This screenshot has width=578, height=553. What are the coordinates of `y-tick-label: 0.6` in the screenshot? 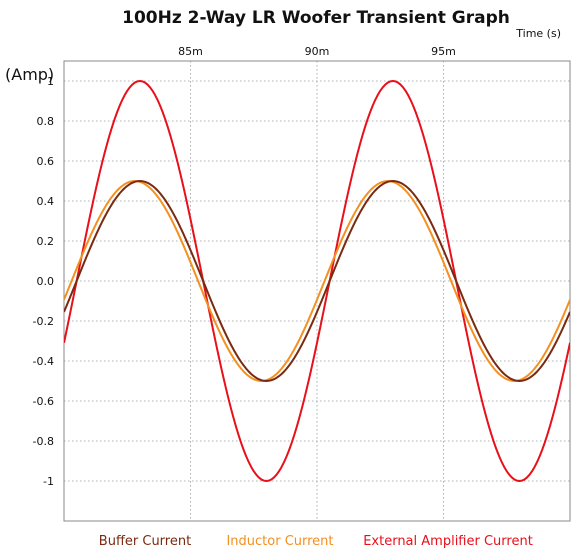 It's located at (46, 161).